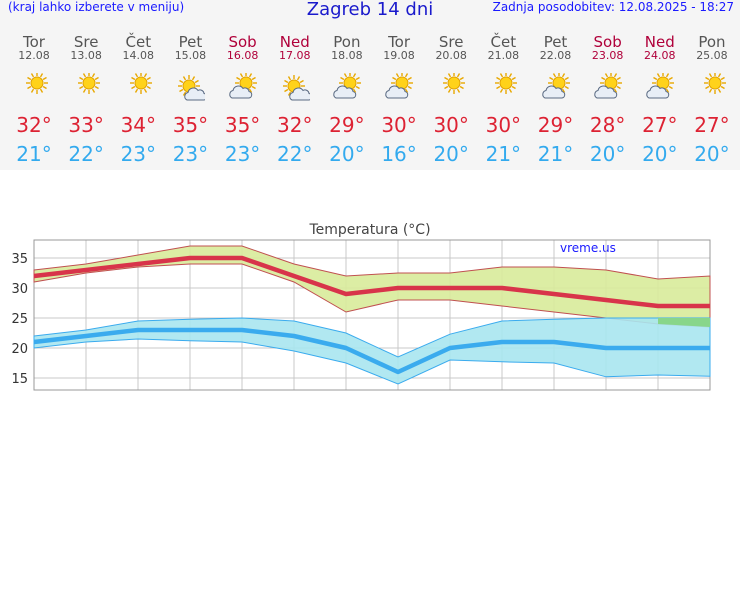 The image size is (740, 600). Describe the element at coordinates (242, 55) in the screenshot. I see `day-date: 16.08` at that location.